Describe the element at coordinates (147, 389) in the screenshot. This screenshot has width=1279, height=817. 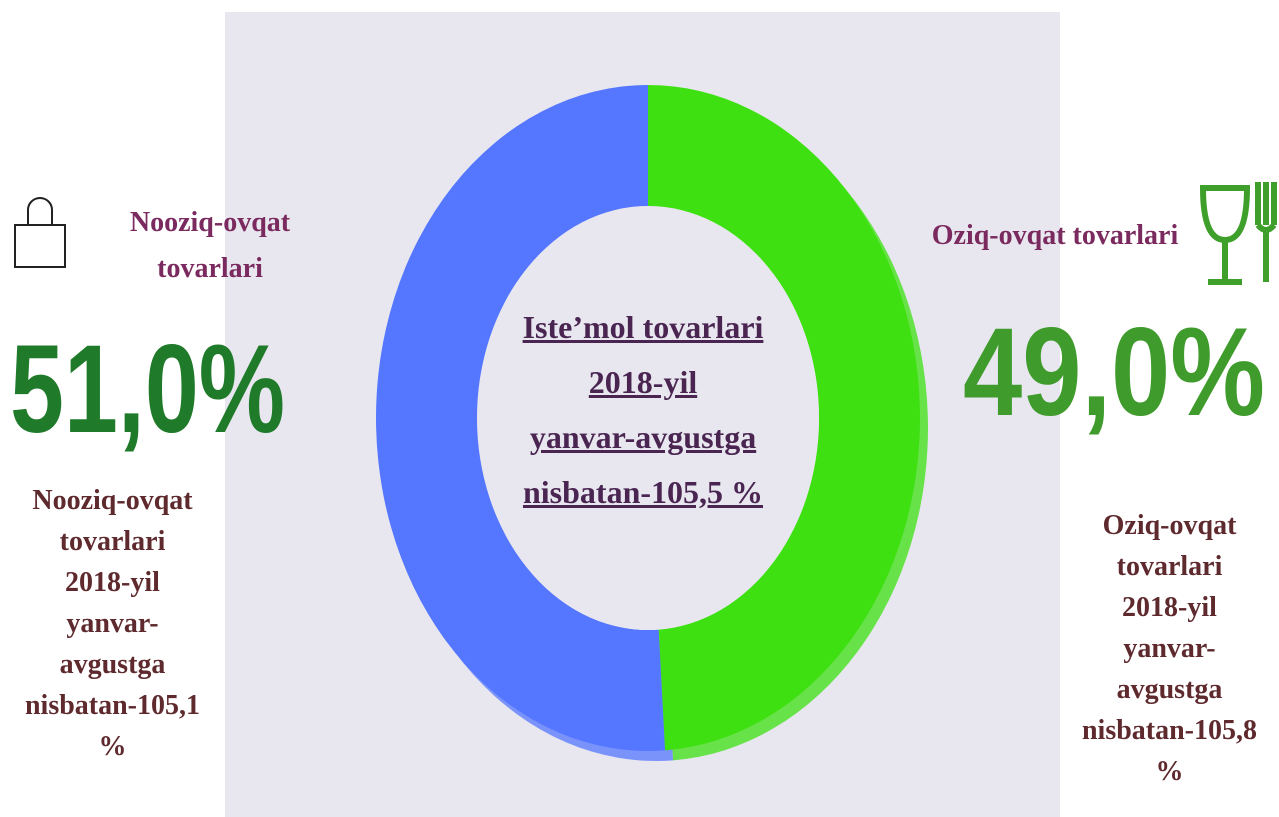
I see `value-label: 51,0%` at that location.